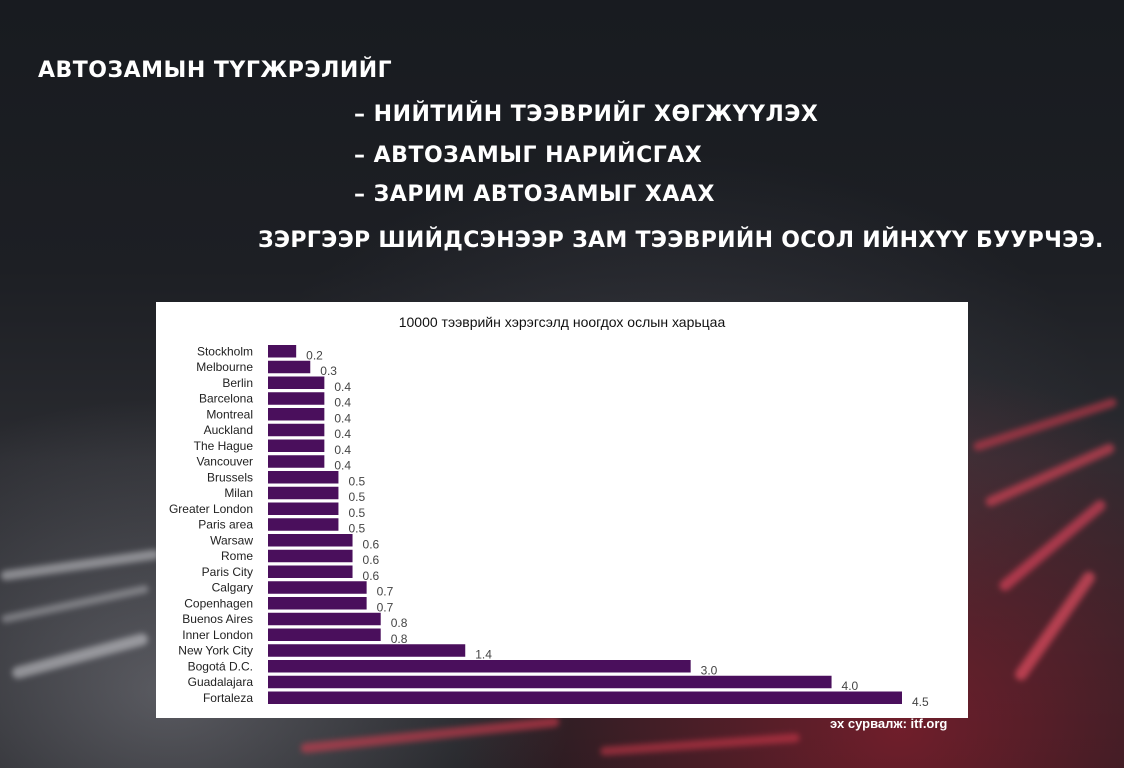  What do you see at coordinates (211, 509) in the screenshot?
I see `category-label: Greater London` at bounding box center [211, 509].